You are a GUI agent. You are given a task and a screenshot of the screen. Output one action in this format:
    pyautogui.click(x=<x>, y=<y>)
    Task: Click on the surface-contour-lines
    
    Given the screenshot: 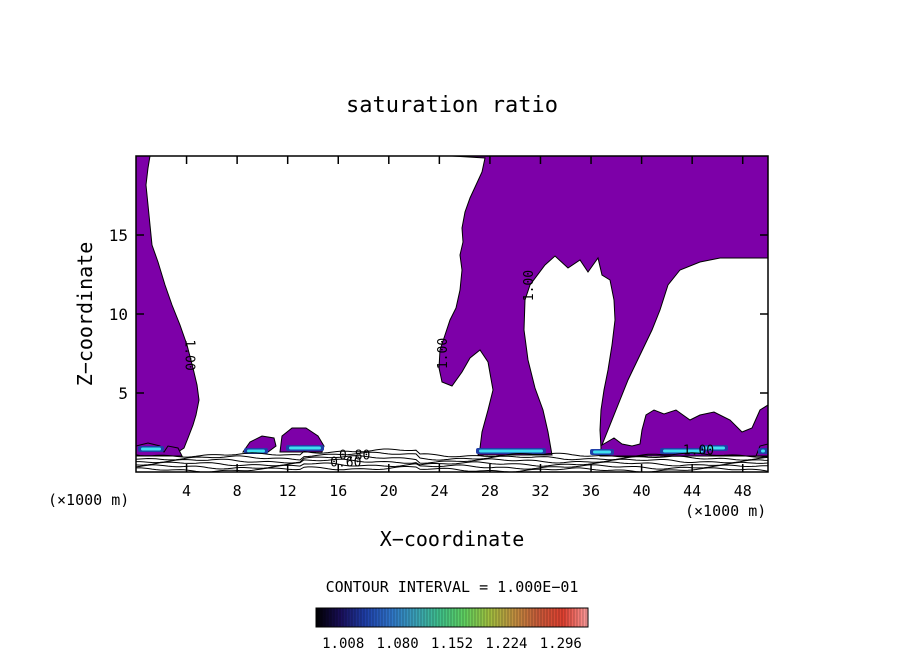 What is the action you would take?
    pyautogui.click(x=452, y=460)
    